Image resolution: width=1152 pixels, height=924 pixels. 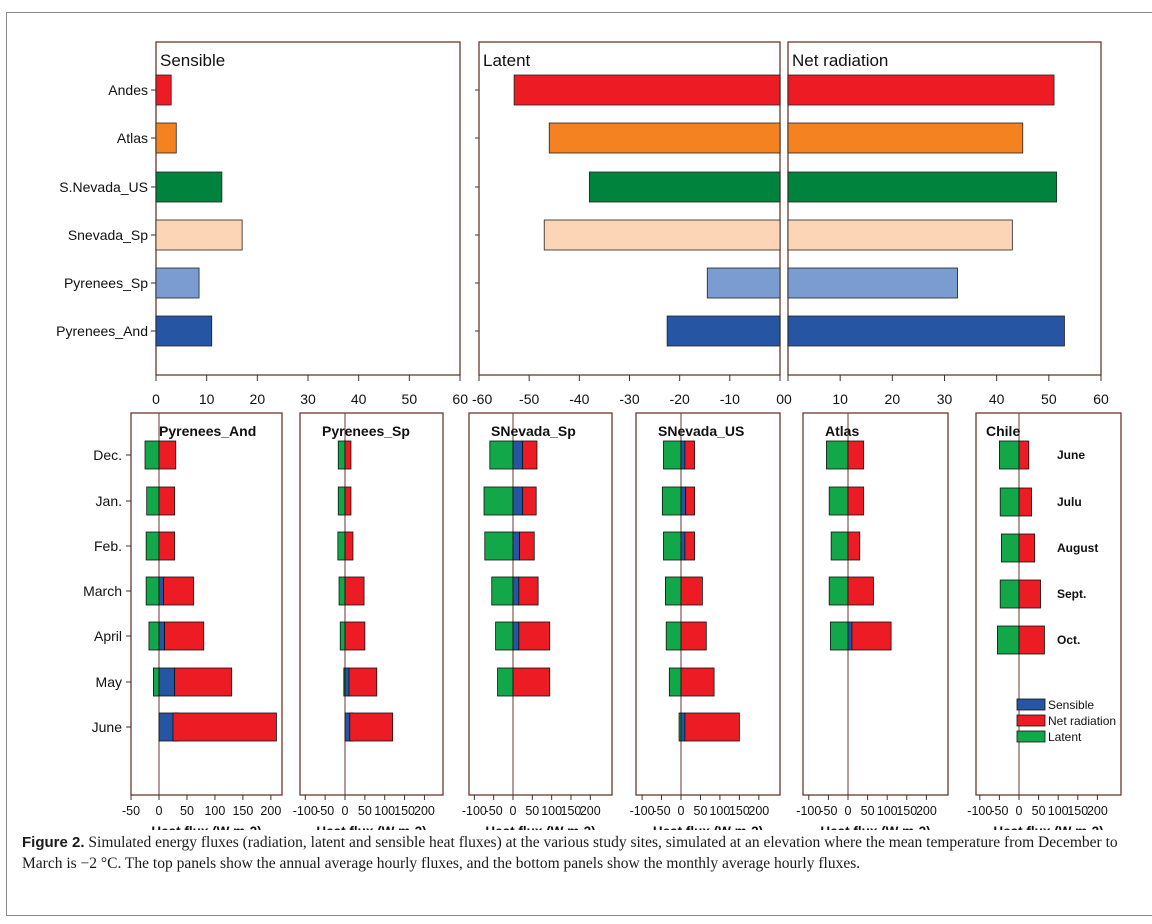 I want to click on xtick-label-latent--60: -60, so click(x=482, y=399).